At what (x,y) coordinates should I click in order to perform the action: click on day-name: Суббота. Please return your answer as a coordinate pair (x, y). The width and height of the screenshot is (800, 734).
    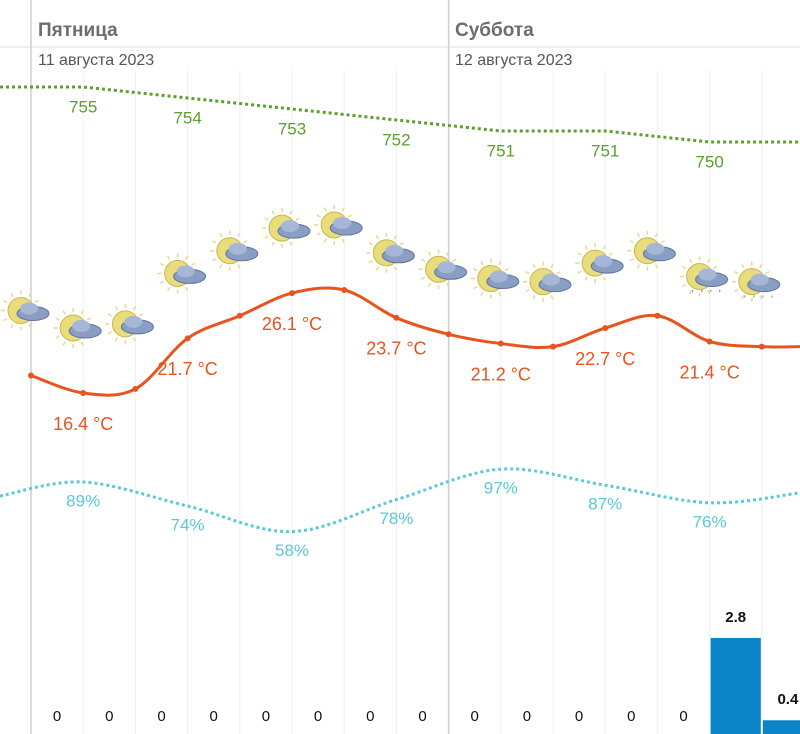
    Looking at the image, I should click on (494, 30).